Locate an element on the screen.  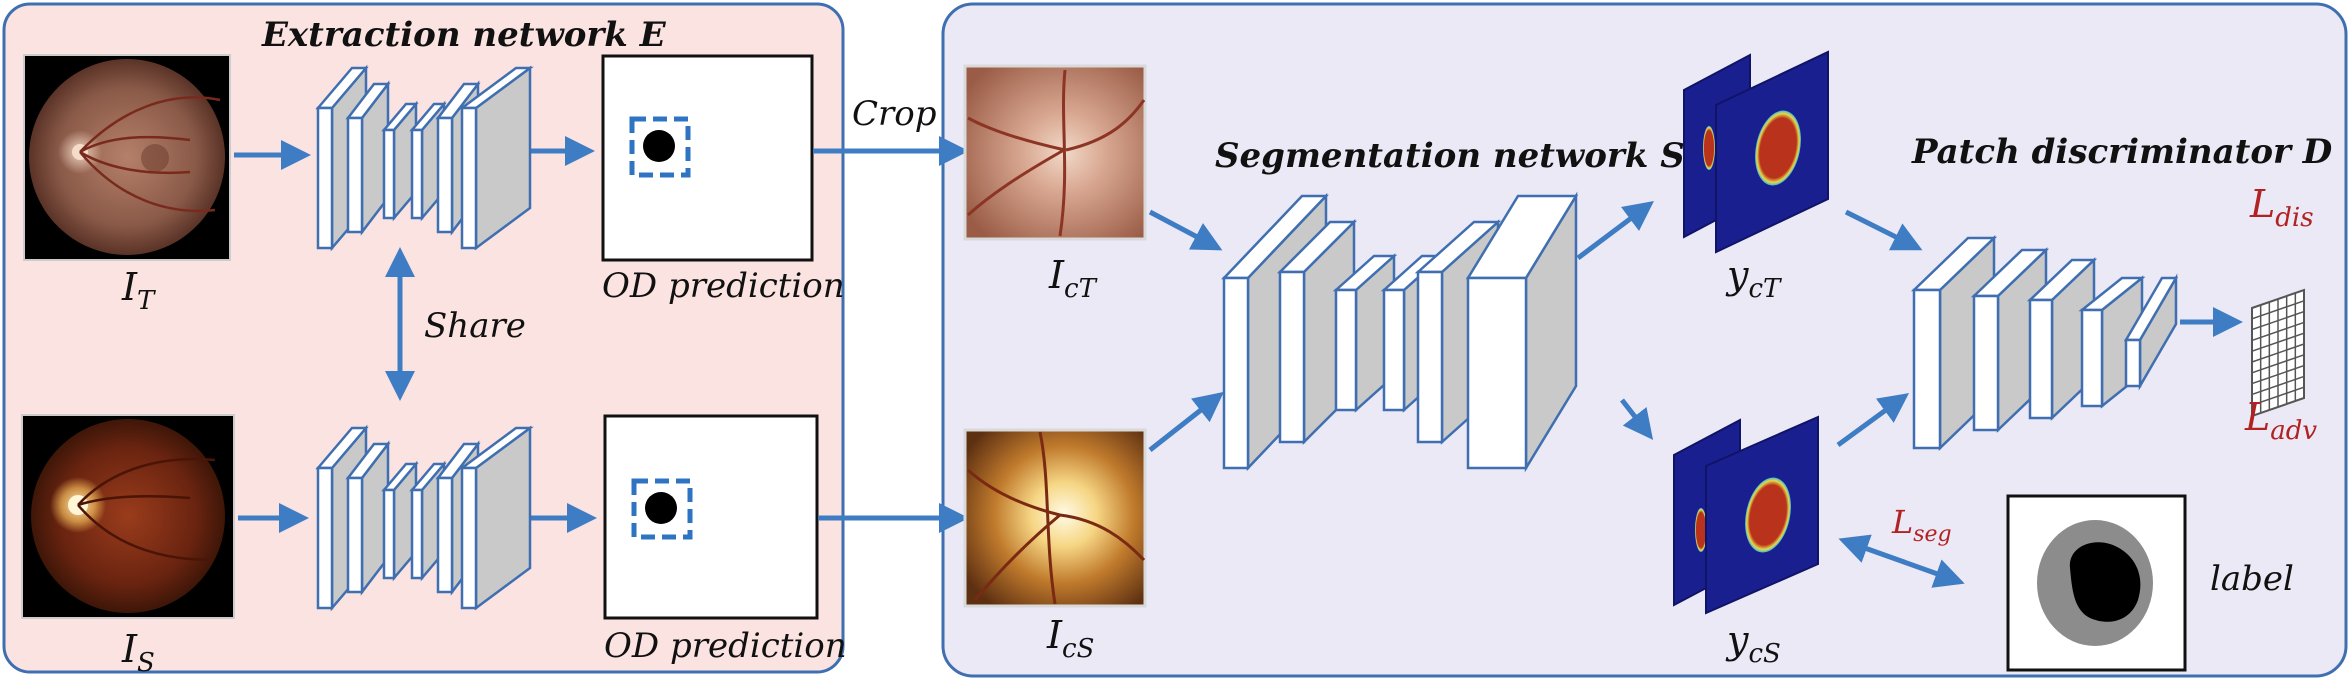
arrow-ycT-to-disc is located at coordinates (1883, 230).